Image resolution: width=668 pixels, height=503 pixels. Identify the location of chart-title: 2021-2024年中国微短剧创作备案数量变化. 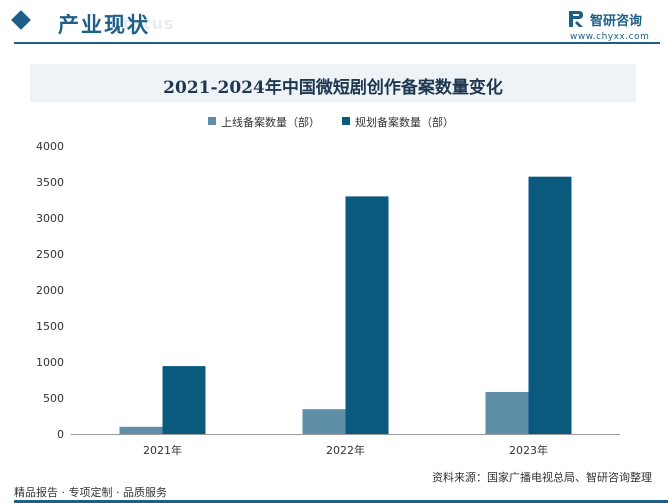
(333, 88).